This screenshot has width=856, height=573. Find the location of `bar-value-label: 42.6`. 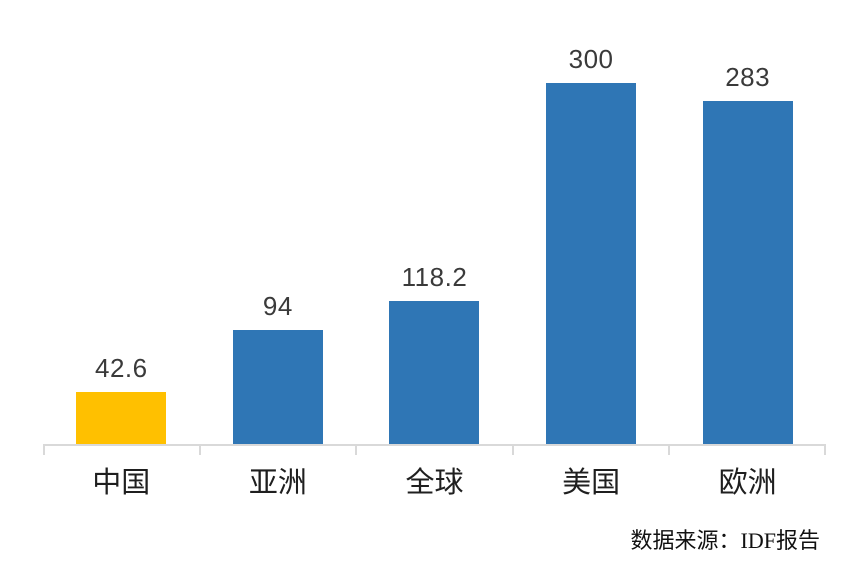

bar-value-label: 42.6 is located at coordinates (121, 368).